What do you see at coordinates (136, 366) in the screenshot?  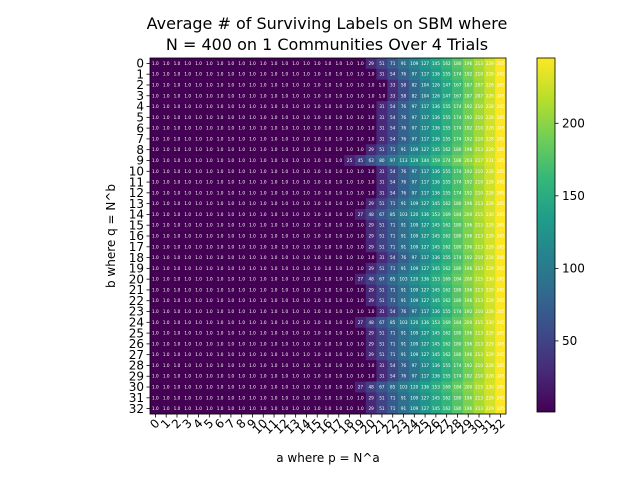 I see `y-tick-label: 28` at bounding box center [136, 366].